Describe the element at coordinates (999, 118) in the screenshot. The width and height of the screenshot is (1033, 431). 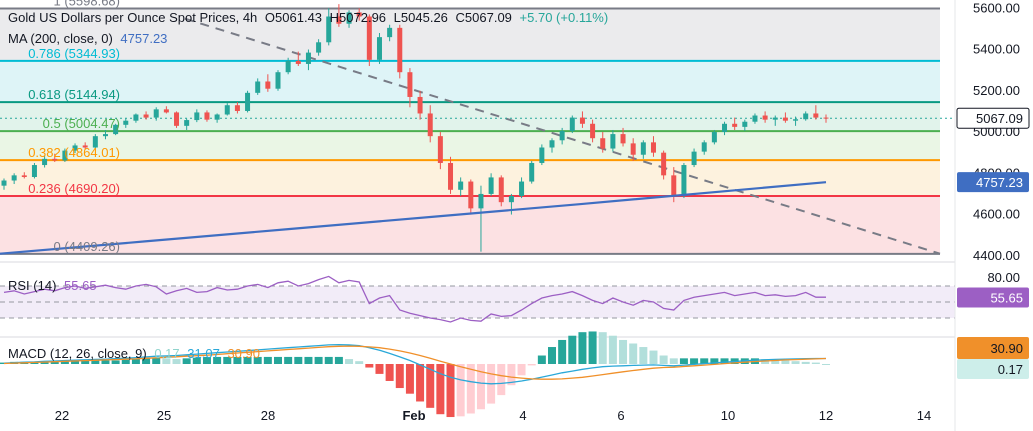
I see `last-price-badge: 5067.09` at that location.